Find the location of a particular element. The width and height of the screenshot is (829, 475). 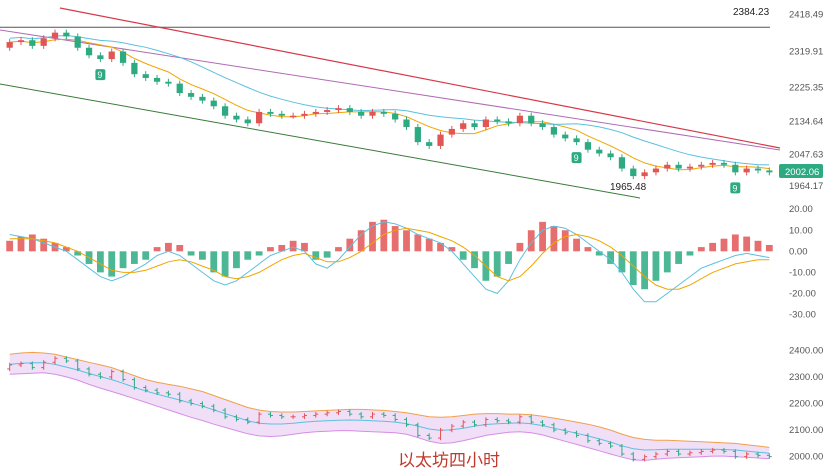

boll-tick-4: 2000.00 is located at coordinates (806, 457).